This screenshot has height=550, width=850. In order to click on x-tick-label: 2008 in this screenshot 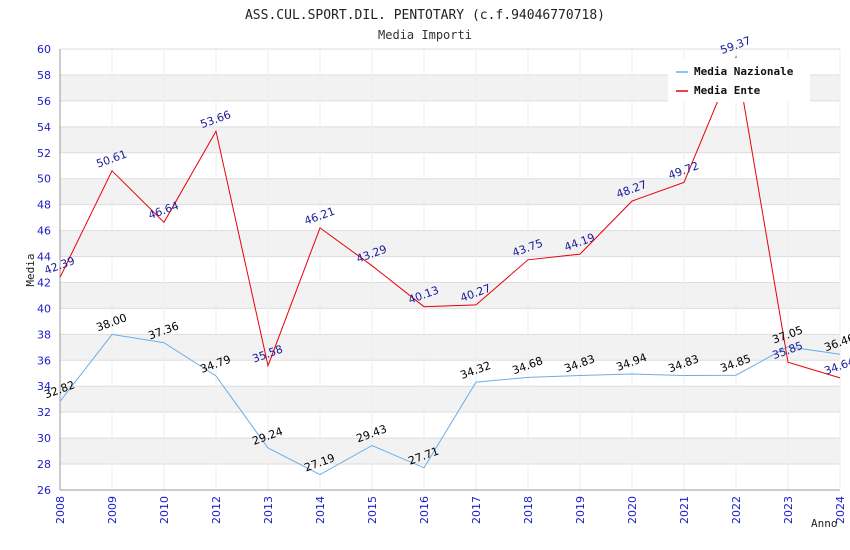, I will do `click(60, 510)`.